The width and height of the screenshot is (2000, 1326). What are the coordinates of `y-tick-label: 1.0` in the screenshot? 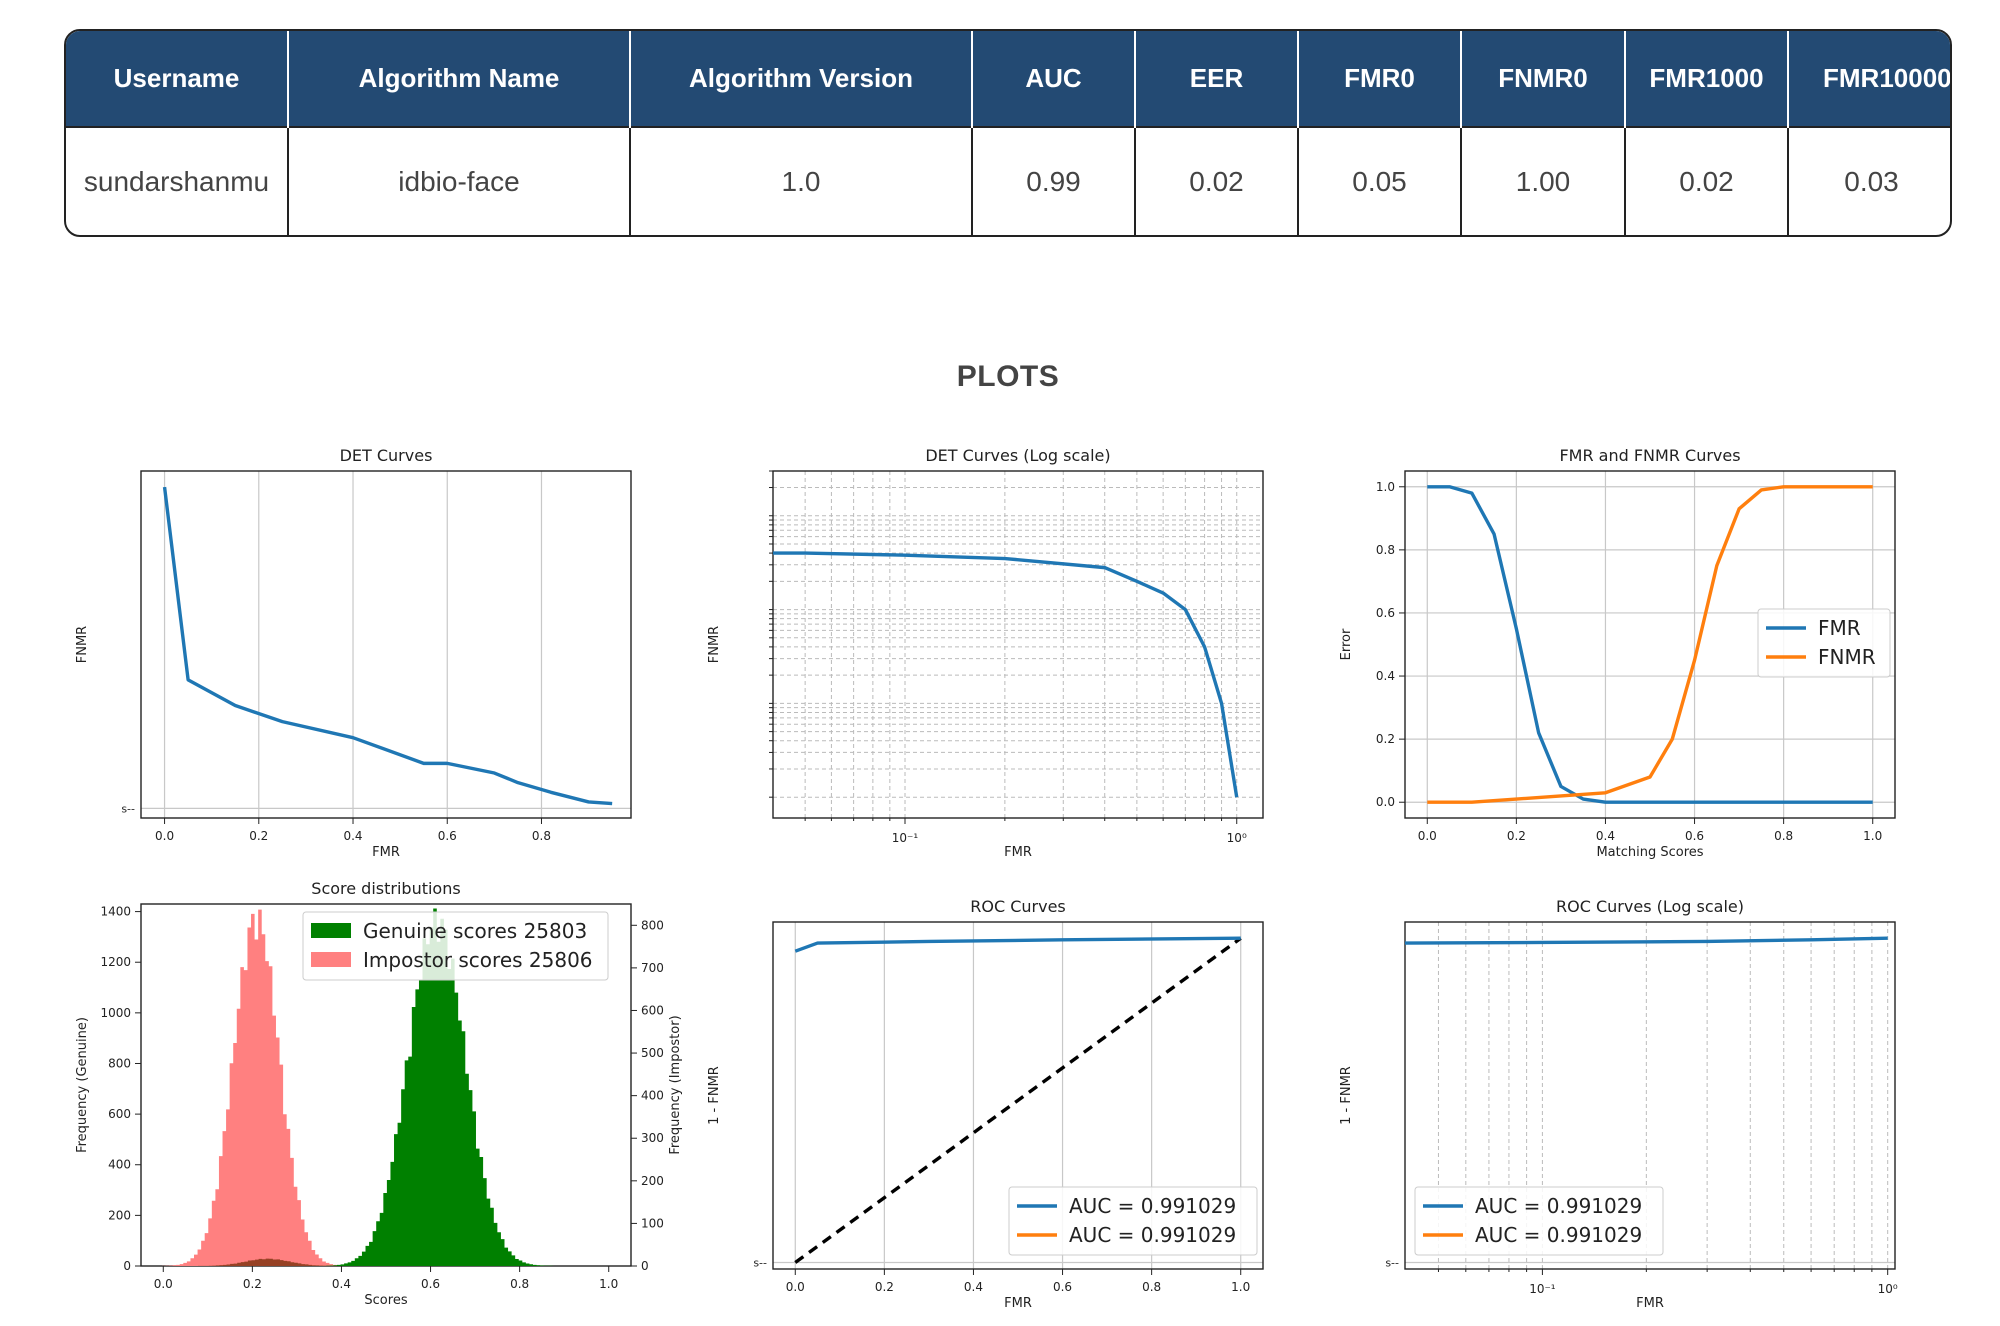 It's located at (1385, 487).